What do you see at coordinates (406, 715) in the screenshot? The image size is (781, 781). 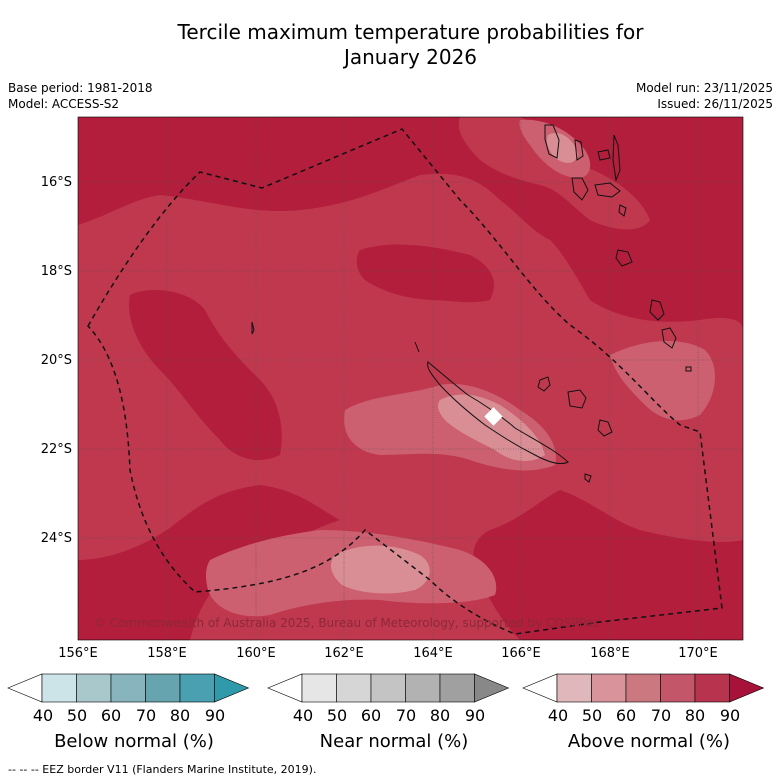 I see `legend-near-tick-70: 70` at bounding box center [406, 715].